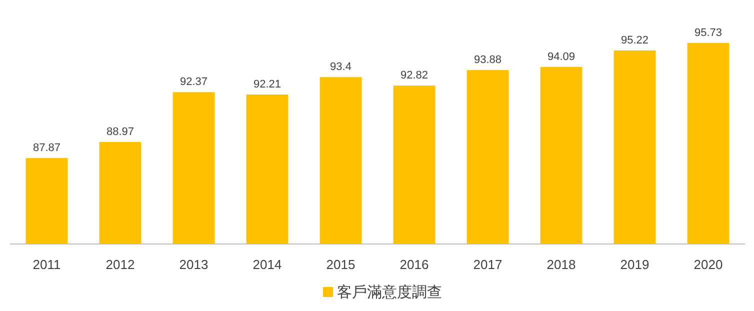 The image size is (754, 311). What do you see at coordinates (708, 33) in the screenshot?
I see `data-label: 95.73` at bounding box center [708, 33].